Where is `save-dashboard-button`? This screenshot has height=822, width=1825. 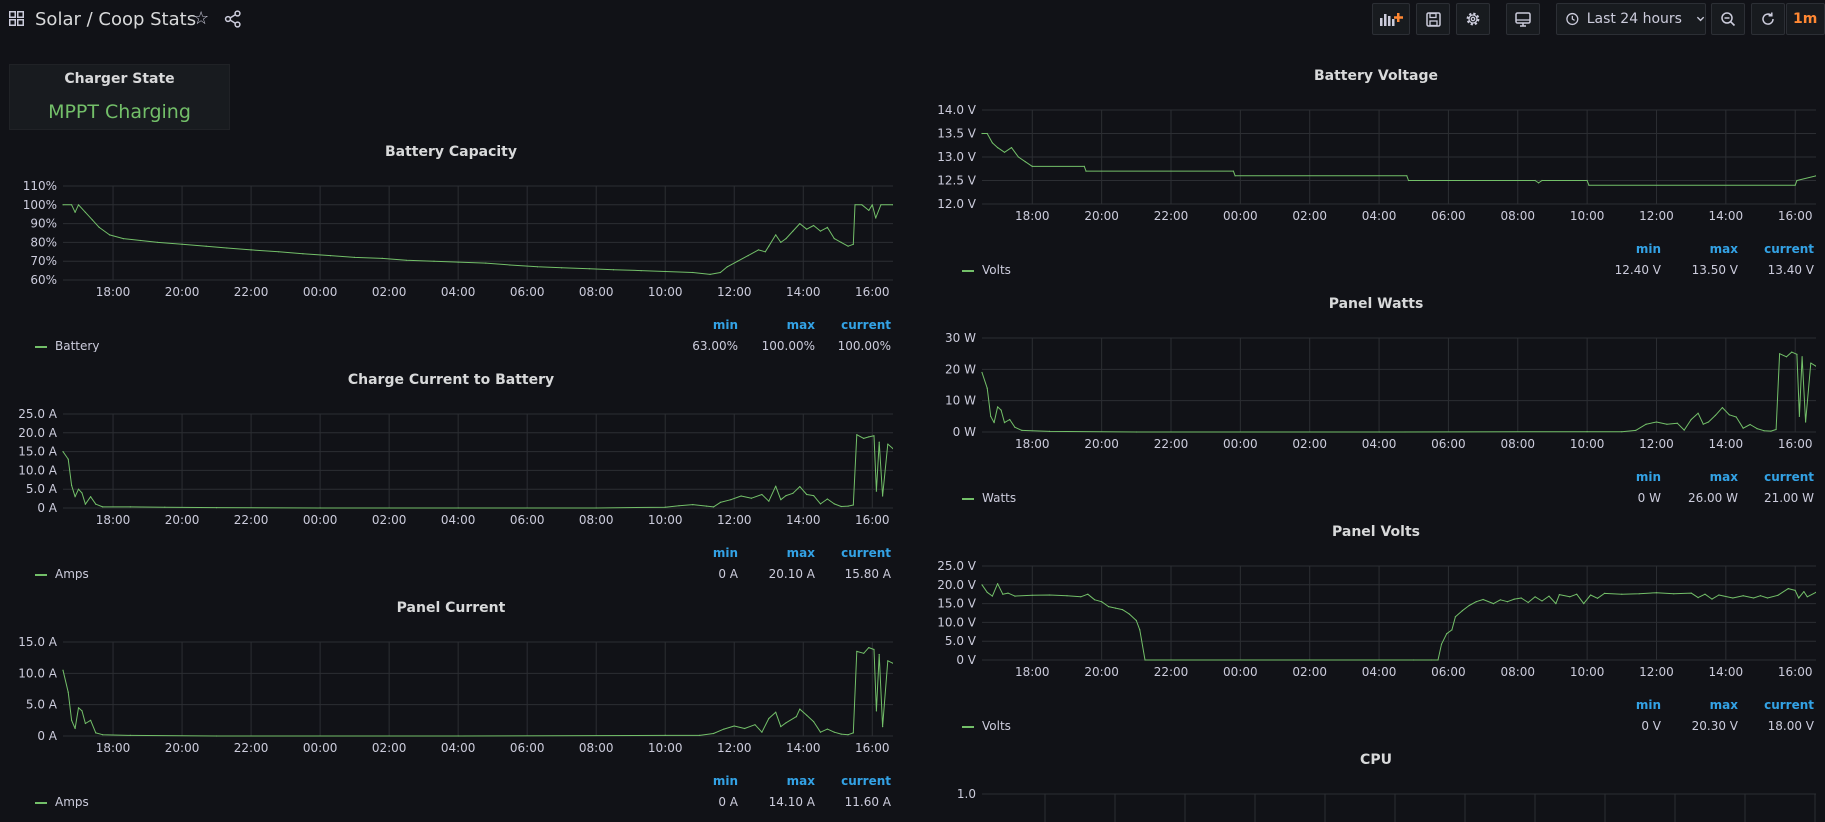 save-dashboard-button is located at coordinates (1433, 19).